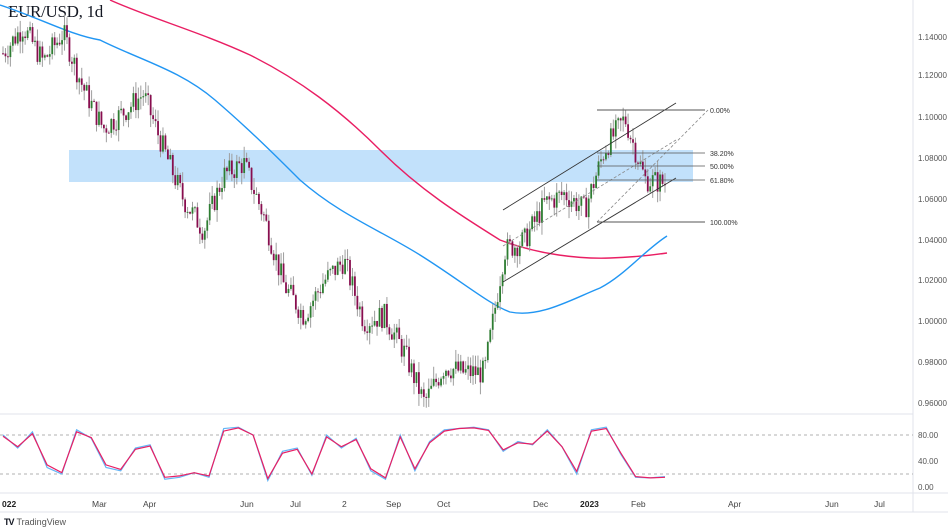  What do you see at coordinates (932, 362) in the screenshot?
I see `price-tick: 0.98000` at bounding box center [932, 362].